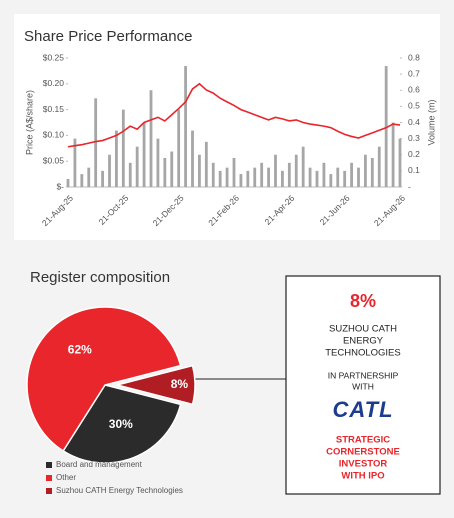  I want to click on callout-role: STRATEGIC, so click(363, 440).